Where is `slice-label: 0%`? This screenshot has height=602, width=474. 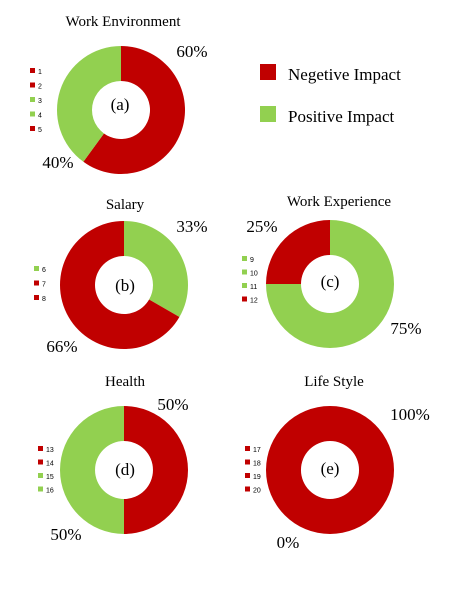 slice-label: 0% is located at coordinates (288, 542).